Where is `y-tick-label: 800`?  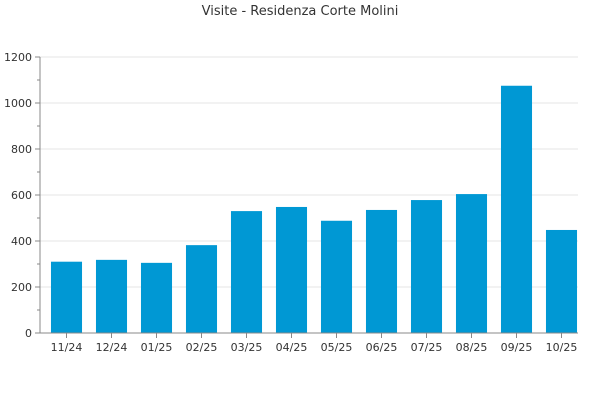 y-tick-label: 800 is located at coordinates (21, 149).